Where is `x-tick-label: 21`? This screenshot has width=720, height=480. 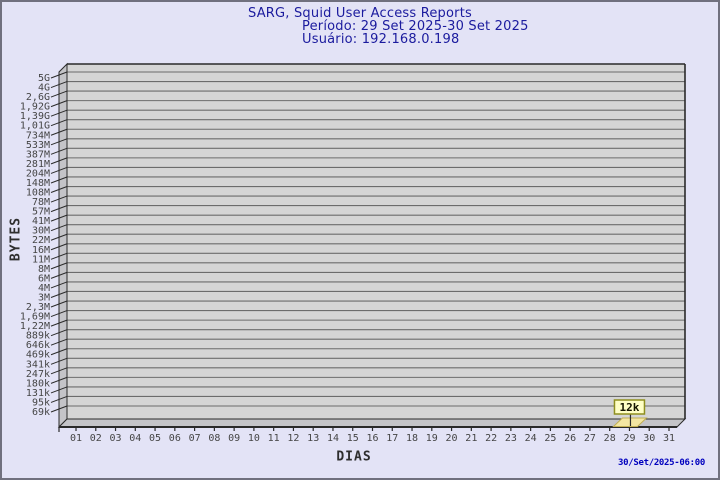 x-tick-label: 21 is located at coordinates (471, 438).